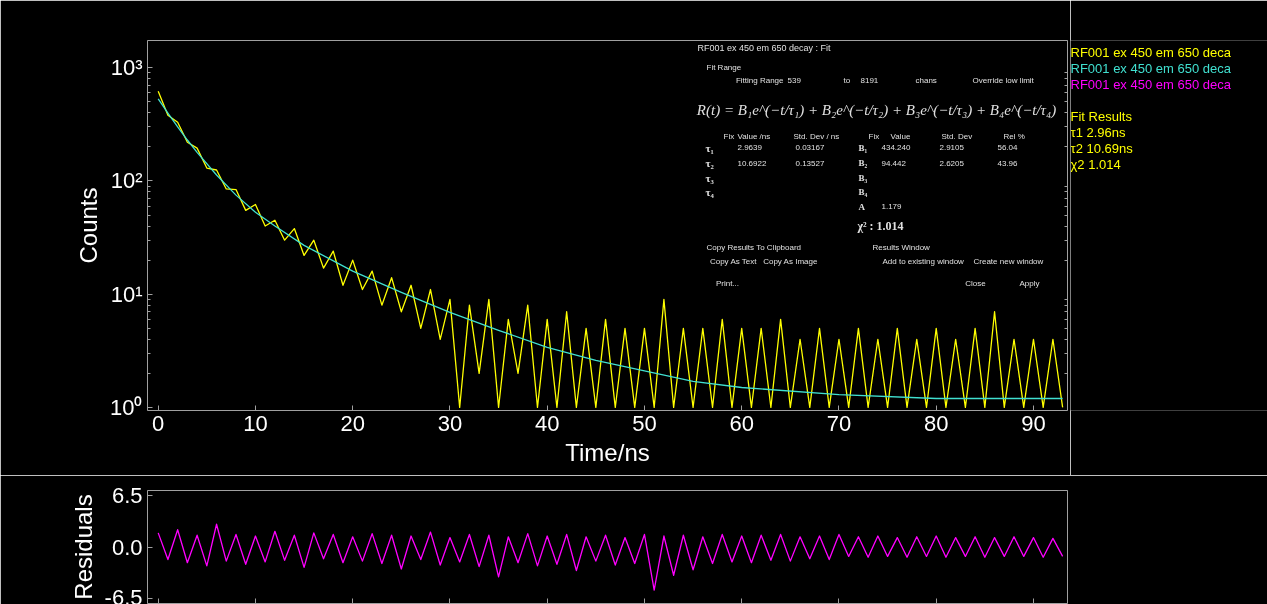  I want to click on annotation: B₃, so click(863, 177).